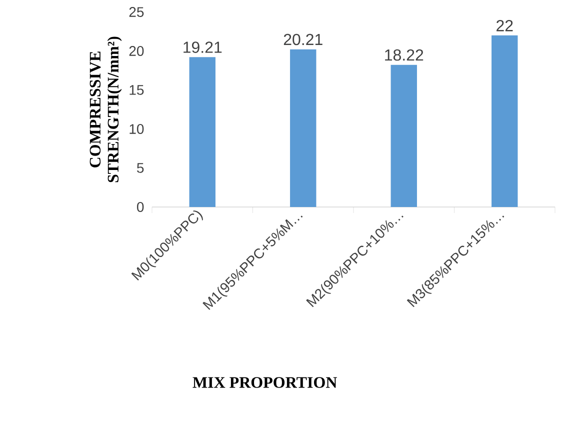 This screenshot has height=431, width=587. I want to click on data-label: 20.21, so click(303, 40).